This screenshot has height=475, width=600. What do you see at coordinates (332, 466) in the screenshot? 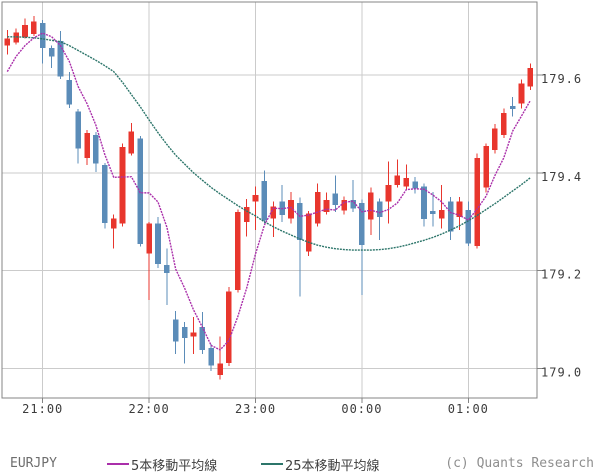
I see `ma25-legend-label: 25本移動平均線` at bounding box center [332, 466].